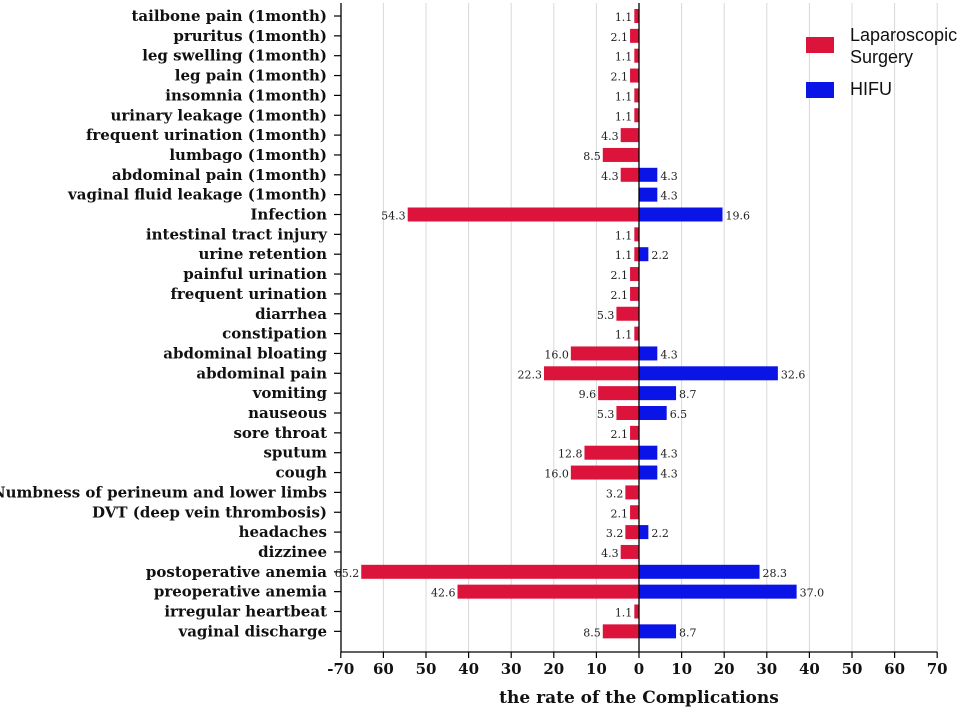  Describe the element at coordinates (218, 115) in the screenshot. I see `category-label: urinary leakage (1month)` at that location.